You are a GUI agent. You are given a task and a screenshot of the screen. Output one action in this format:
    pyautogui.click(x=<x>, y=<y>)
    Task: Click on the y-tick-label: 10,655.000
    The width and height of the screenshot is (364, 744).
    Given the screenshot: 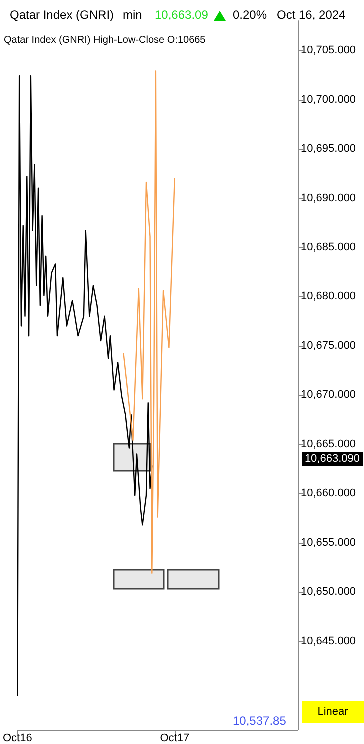 What is the action you would take?
    pyautogui.click(x=328, y=542)
    